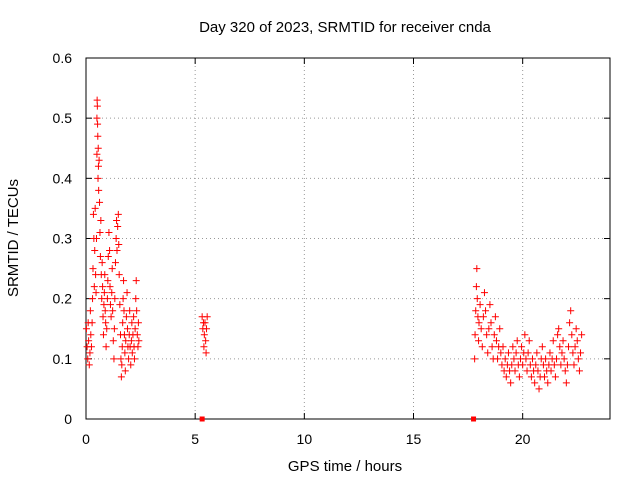  I want to click on y-tick-label: 0.1, so click(63, 359).